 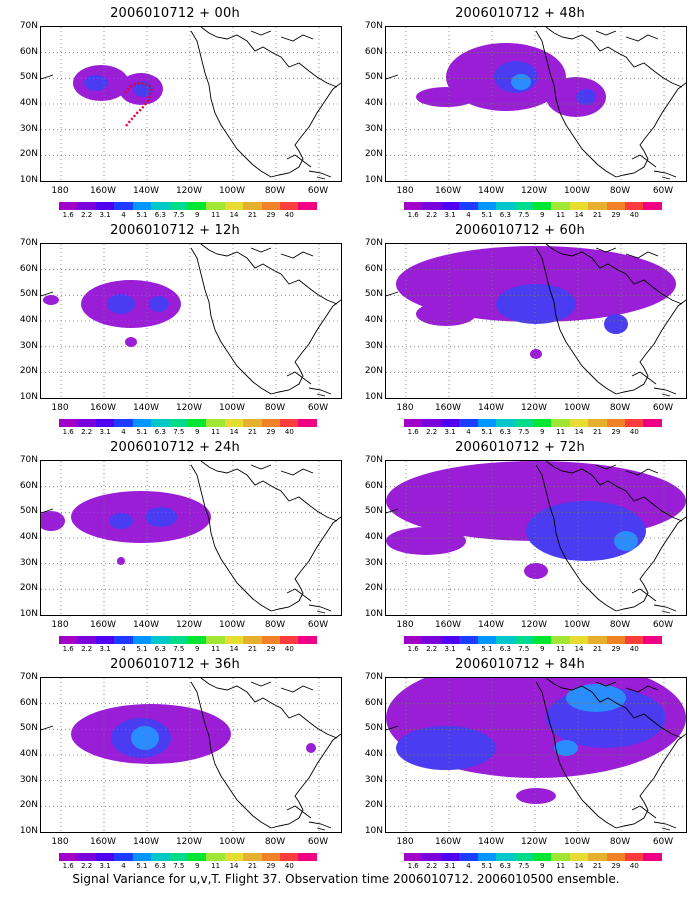 What do you see at coordinates (373, 128) in the screenshot?
I see `latitude-tick-label: 30N` at bounding box center [373, 128].